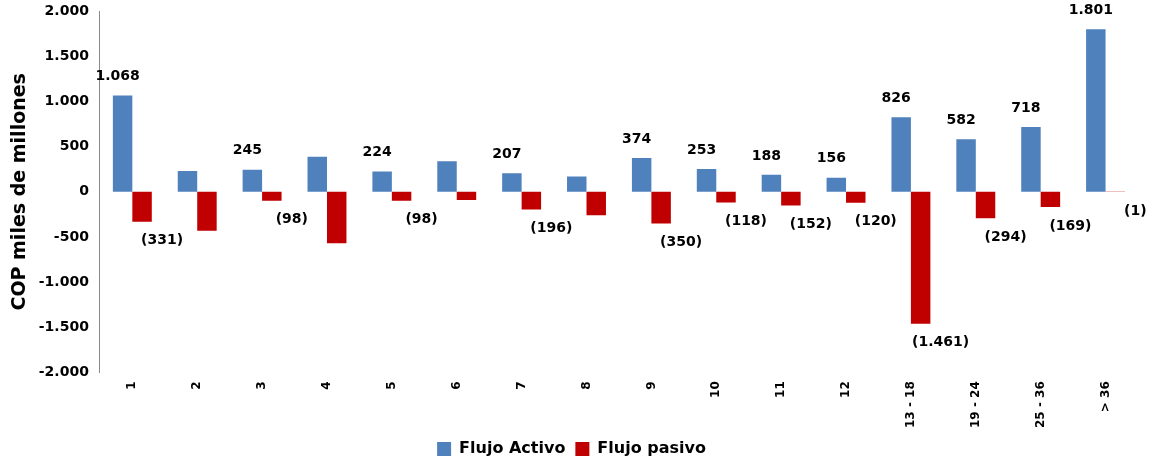  I want to click on data-label: (350), so click(681, 241).